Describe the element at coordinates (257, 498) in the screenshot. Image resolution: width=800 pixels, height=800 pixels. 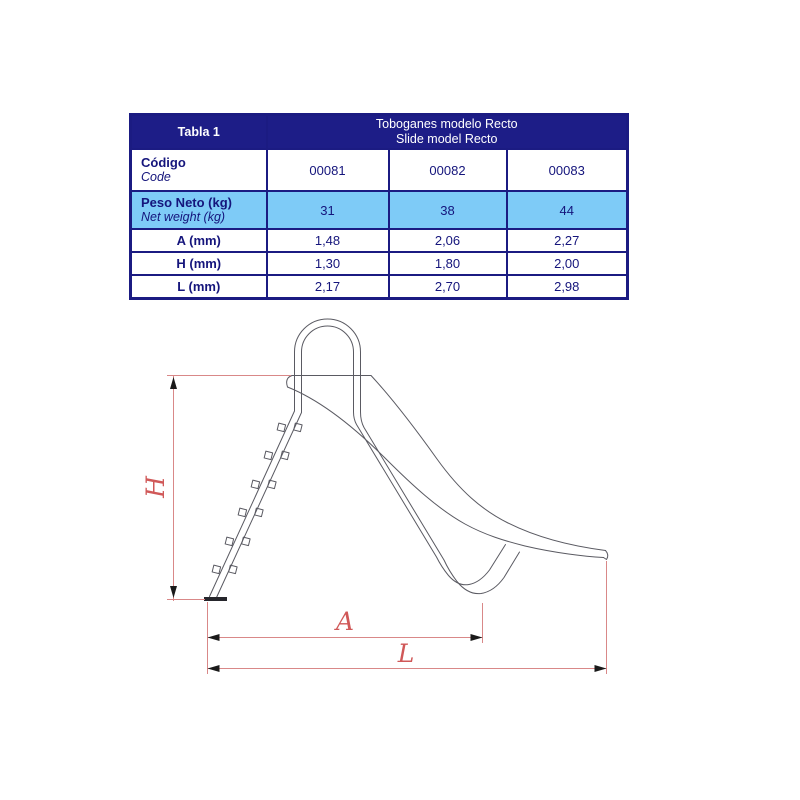
I see `ladder-rungs` at that location.